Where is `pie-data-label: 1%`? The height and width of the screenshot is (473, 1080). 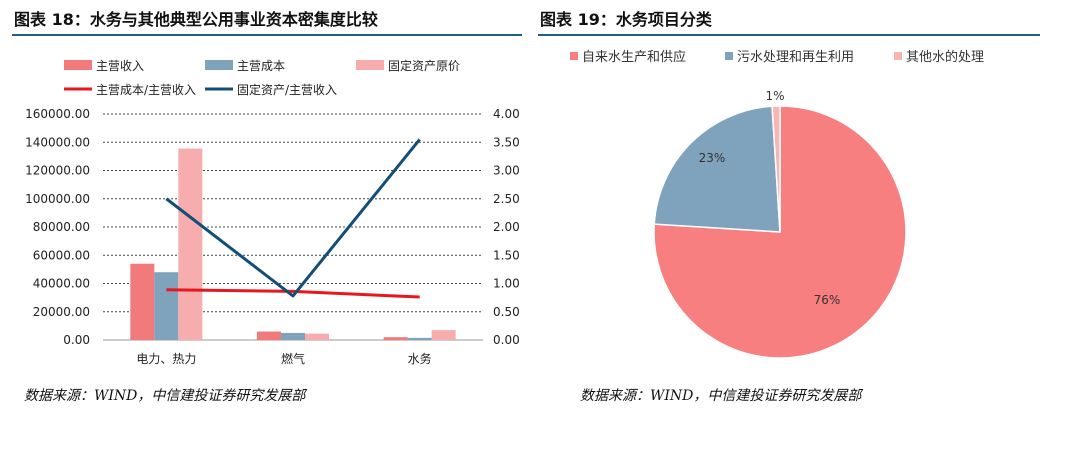 pie-data-label: 1% is located at coordinates (774, 96).